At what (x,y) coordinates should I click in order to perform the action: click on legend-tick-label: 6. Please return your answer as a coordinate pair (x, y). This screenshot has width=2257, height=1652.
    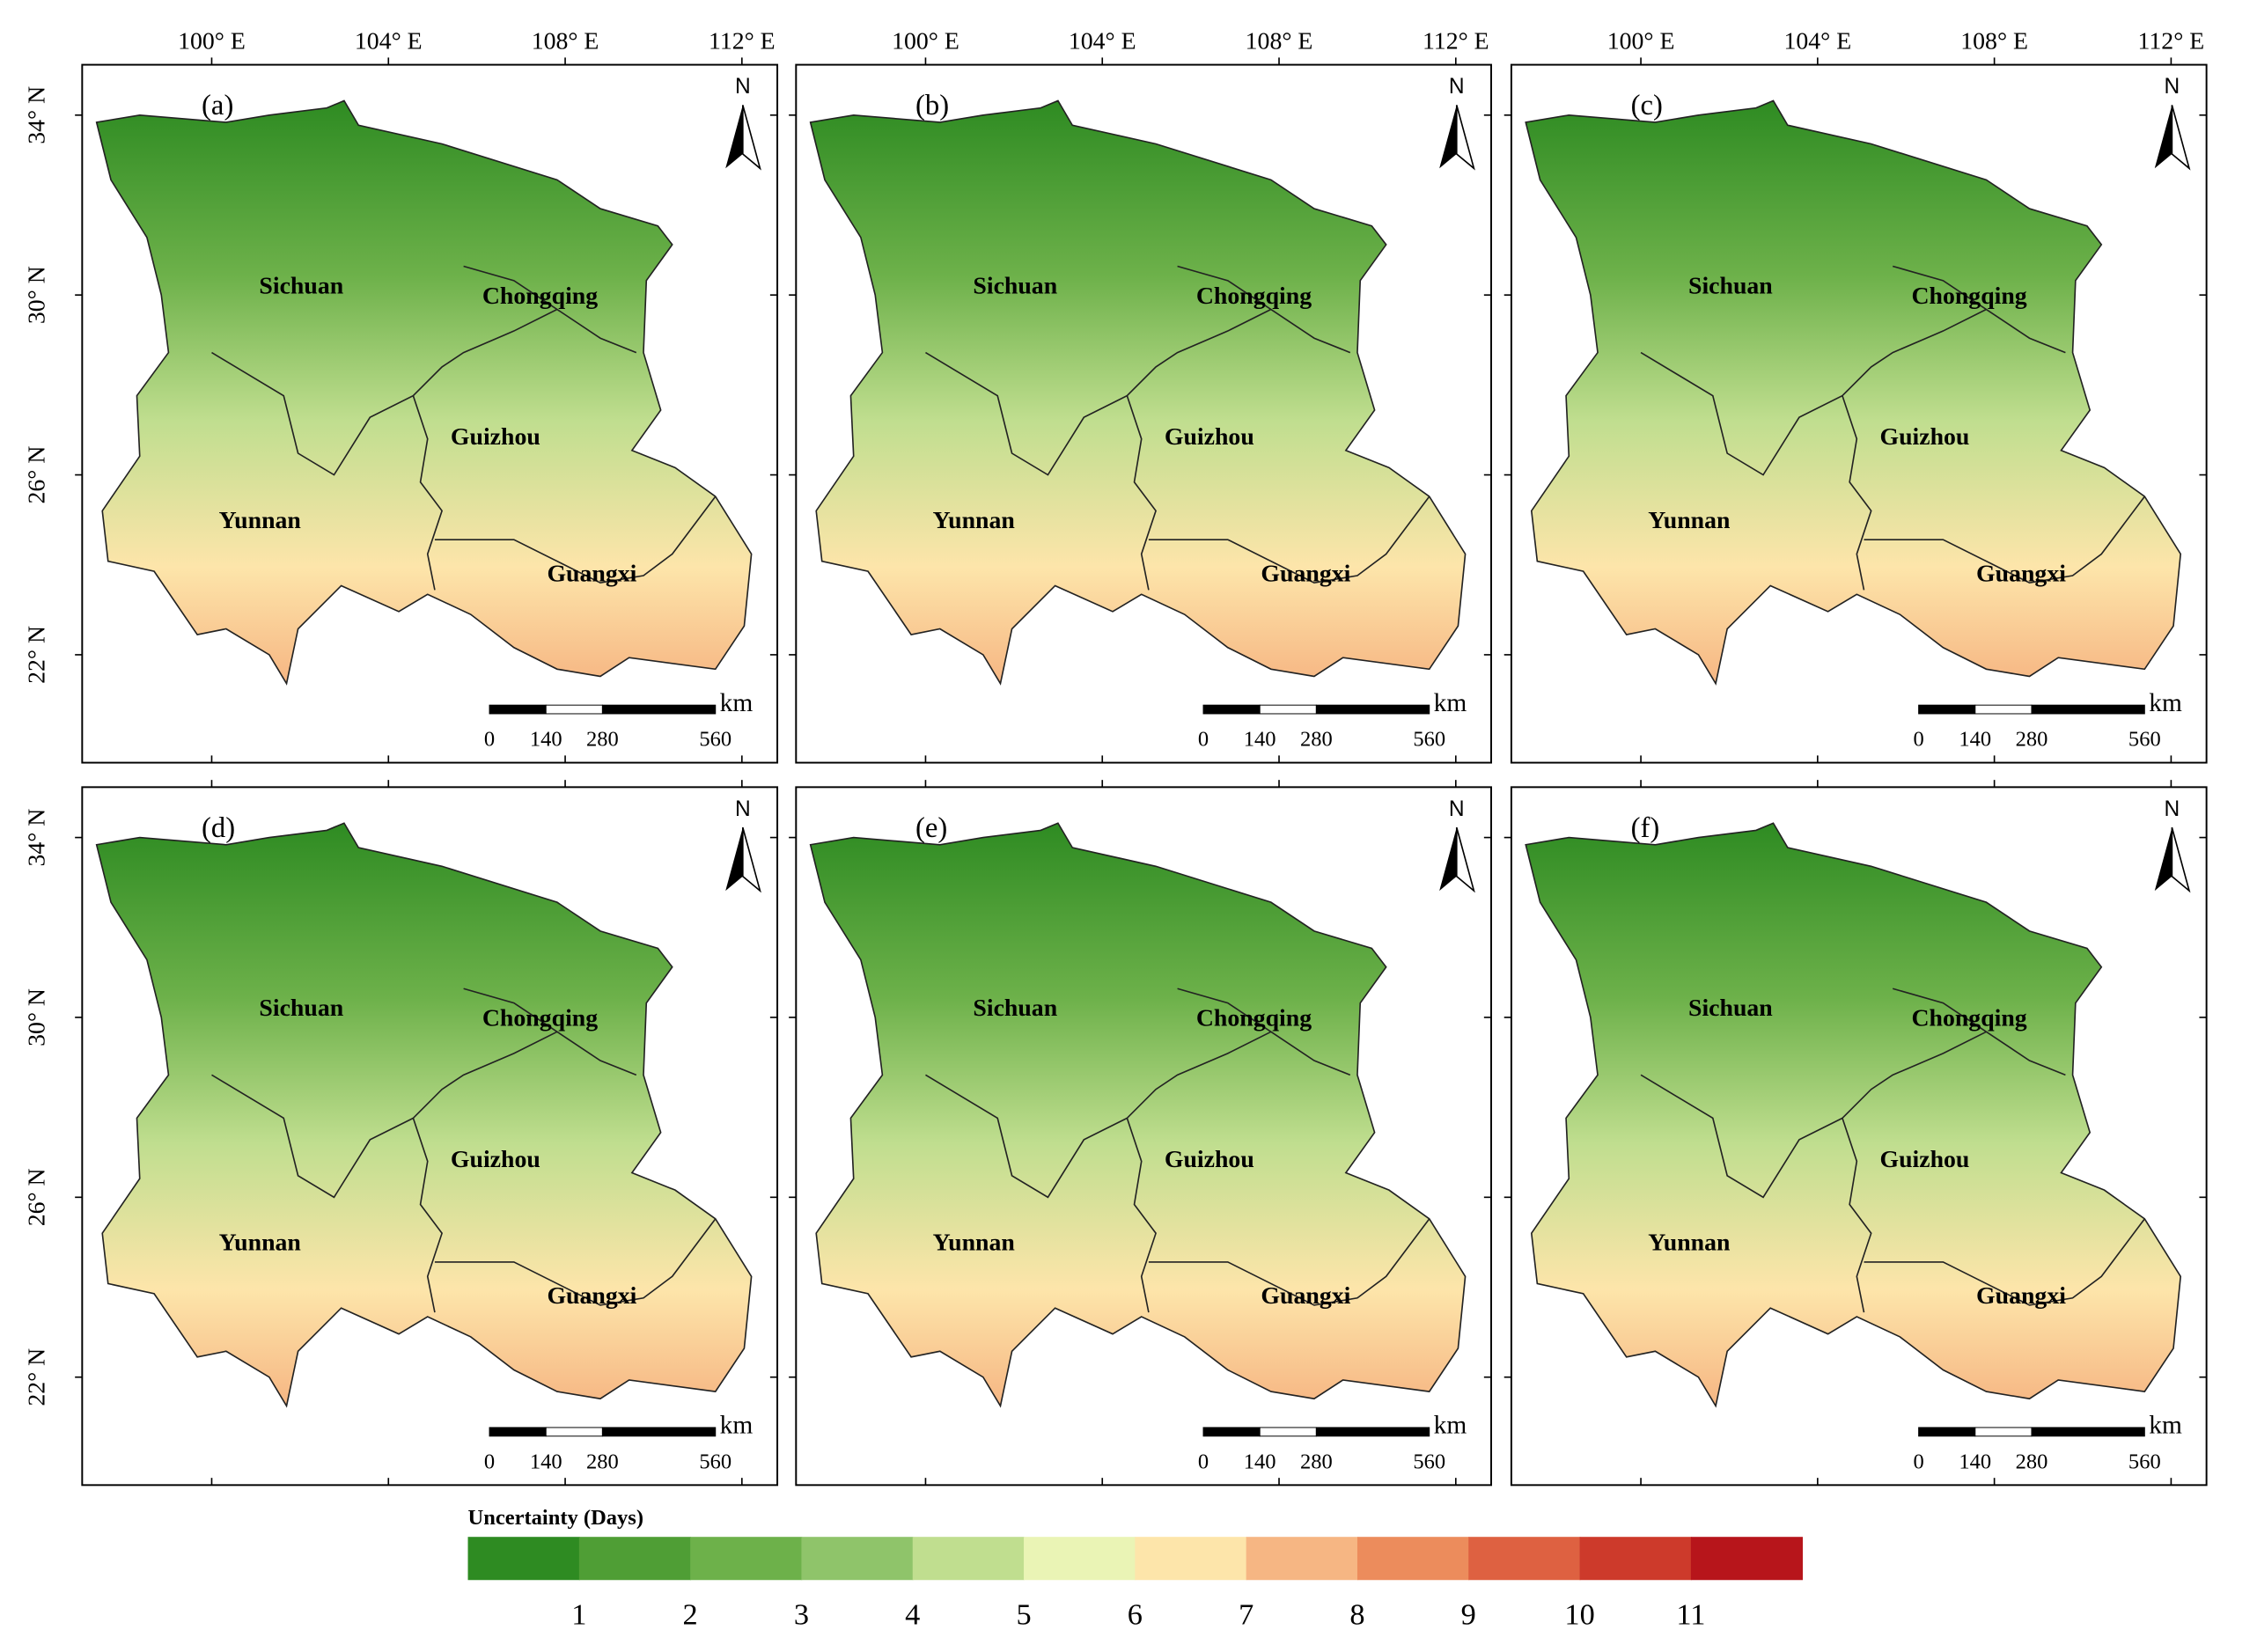
    Looking at the image, I should click on (1135, 1615).